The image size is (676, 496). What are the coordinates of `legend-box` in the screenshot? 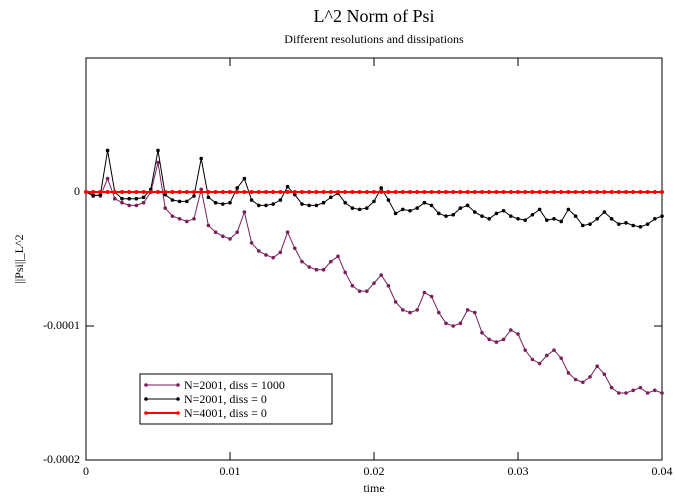 It's located at (236, 399).